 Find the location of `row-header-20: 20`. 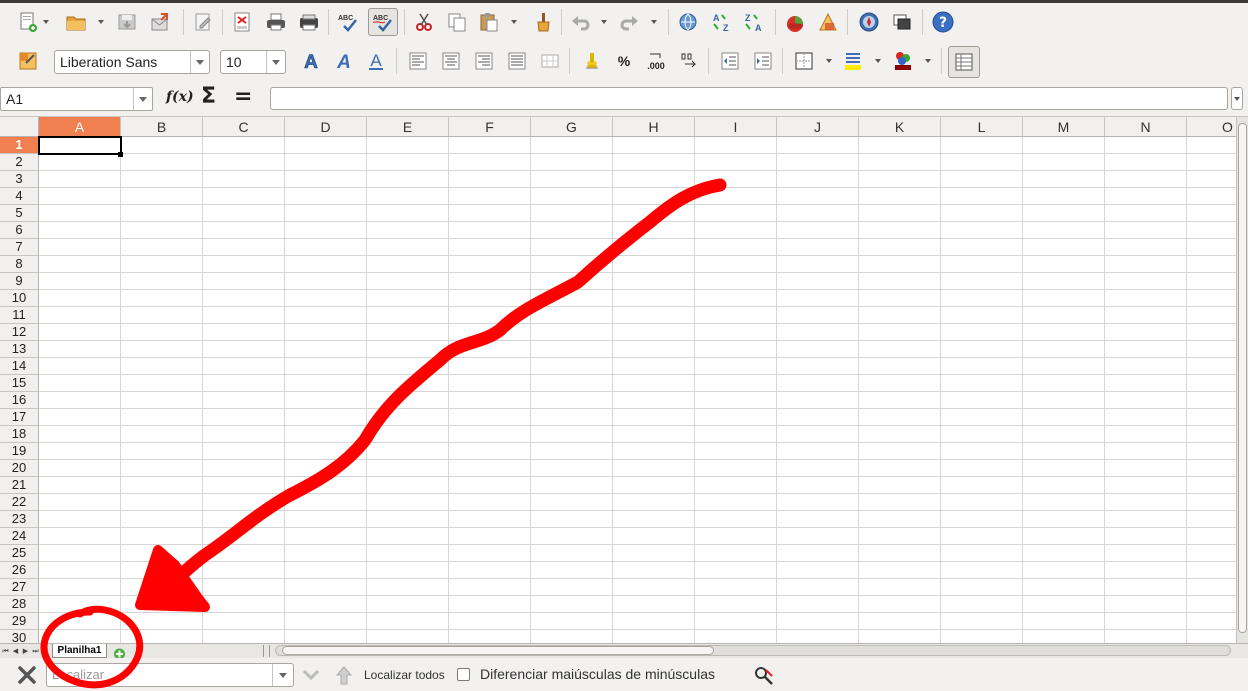

row-header-20: 20 is located at coordinates (19, 468).